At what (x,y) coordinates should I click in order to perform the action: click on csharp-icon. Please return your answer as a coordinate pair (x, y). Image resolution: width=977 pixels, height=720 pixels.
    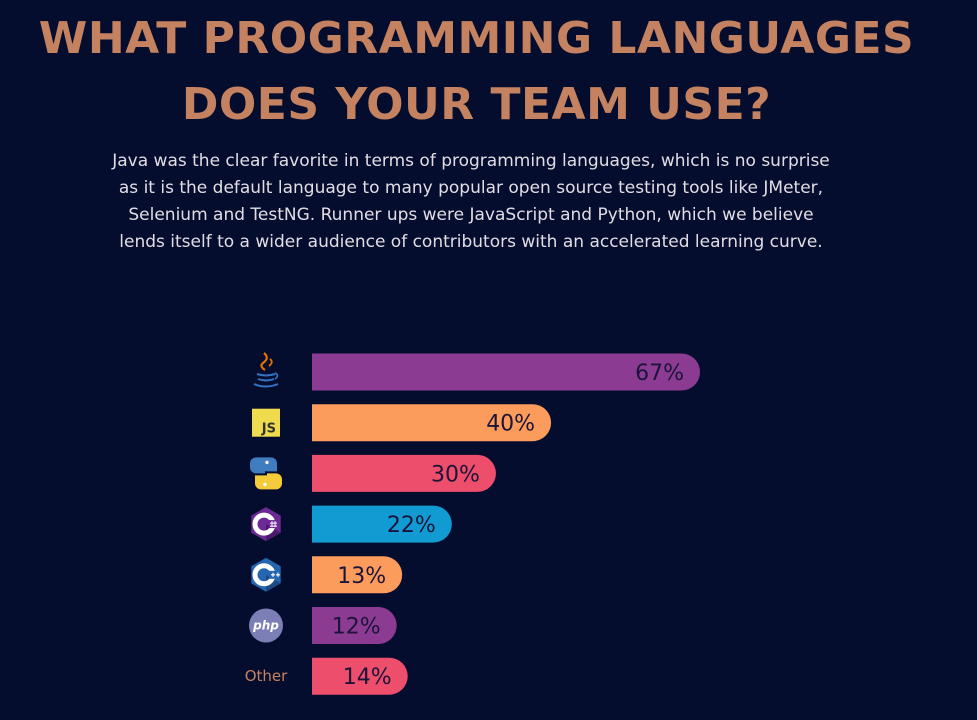
    Looking at the image, I should click on (266, 524).